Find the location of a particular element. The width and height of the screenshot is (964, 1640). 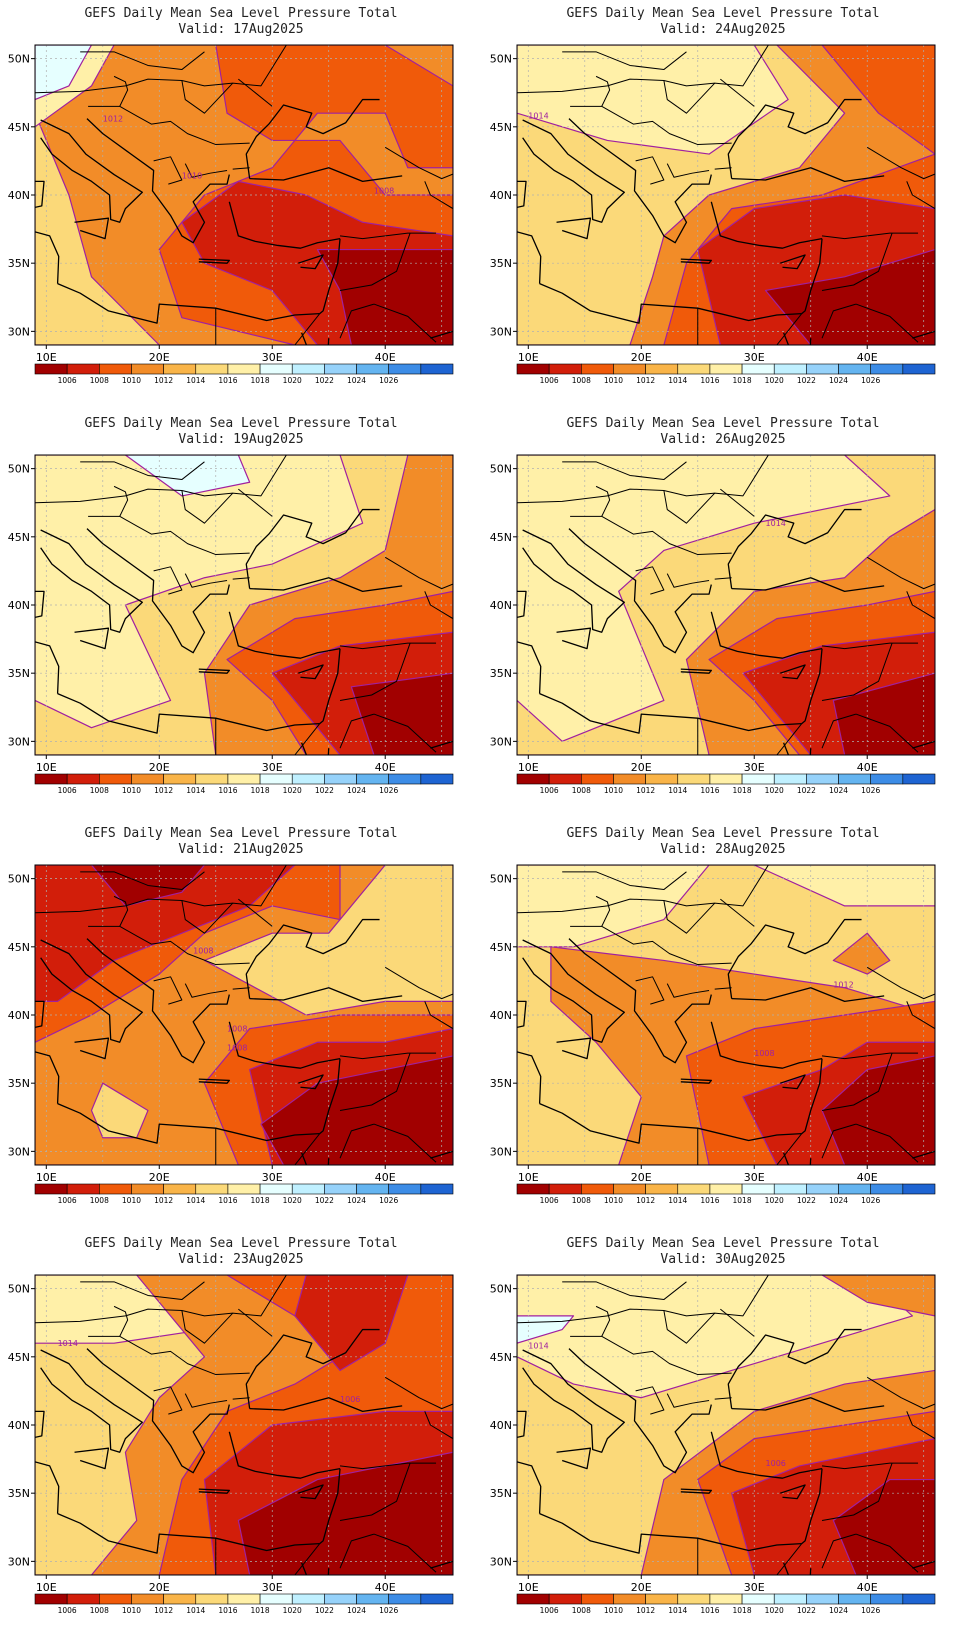

colorbar-label: 1006 is located at coordinates (549, 1610).